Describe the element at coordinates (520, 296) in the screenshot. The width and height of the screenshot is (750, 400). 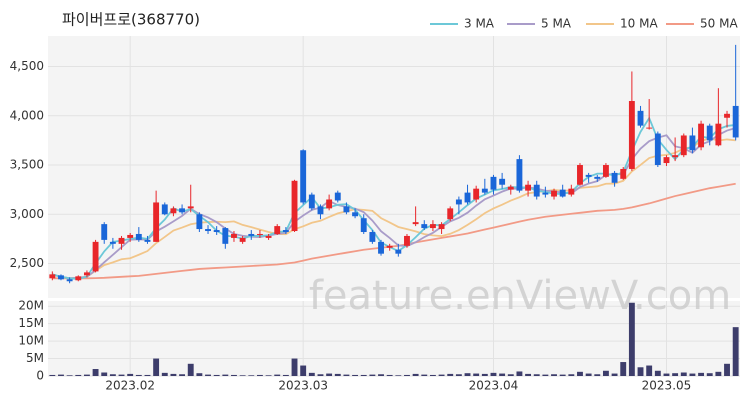
I see `watermark: feature.enViewV.com` at that location.